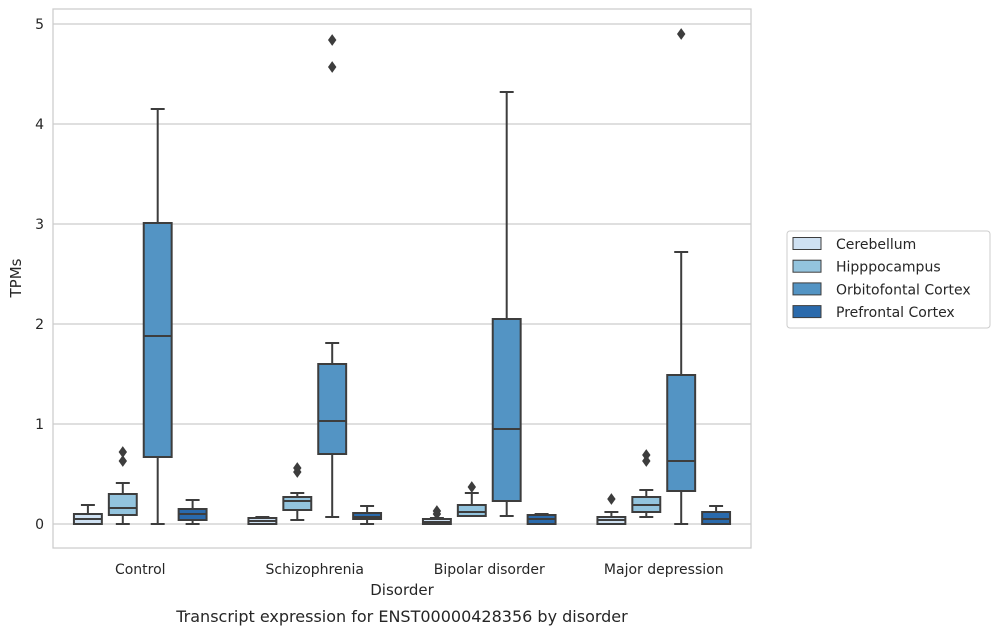 Image resolution: width=999 pixels, height=634 pixels. What do you see at coordinates (315, 570) in the screenshot?
I see `x-tick-label: Schizophrenia` at bounding box center [315, 570].